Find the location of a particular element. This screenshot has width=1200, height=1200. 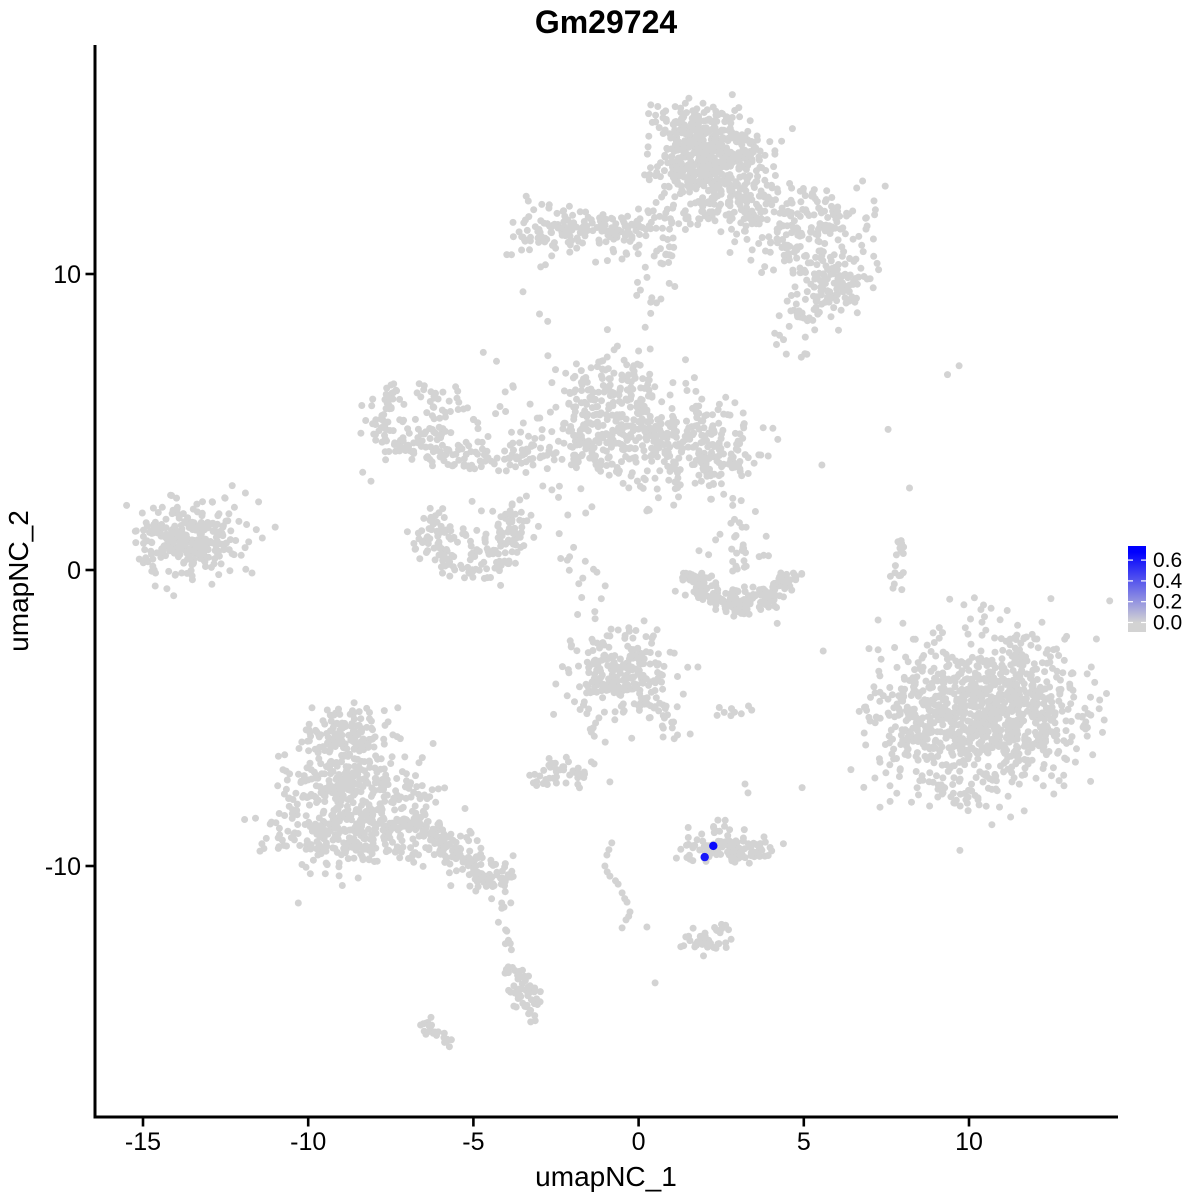

expressing-cells-layer is located at coordinates (709, 851).